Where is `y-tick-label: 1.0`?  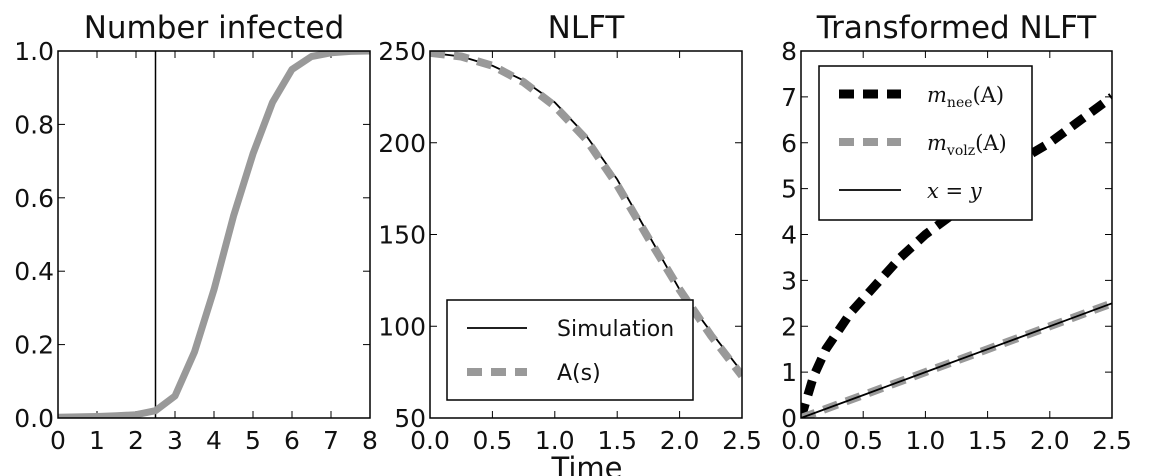
y-tick-label: 1.0 is located at coordinates (34, 51).